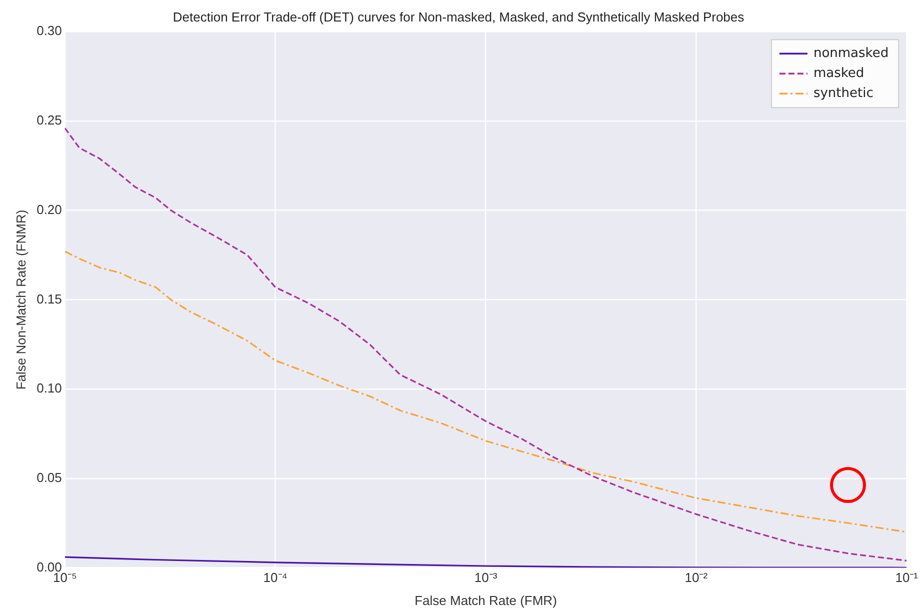 Image resolution: width=921 pixels, height=613 pixels. What do you see at coordinates (275, 578) in the screenshot?
I see `x-tick-label: 10⁻⁴` at bounding box center [275, 578].